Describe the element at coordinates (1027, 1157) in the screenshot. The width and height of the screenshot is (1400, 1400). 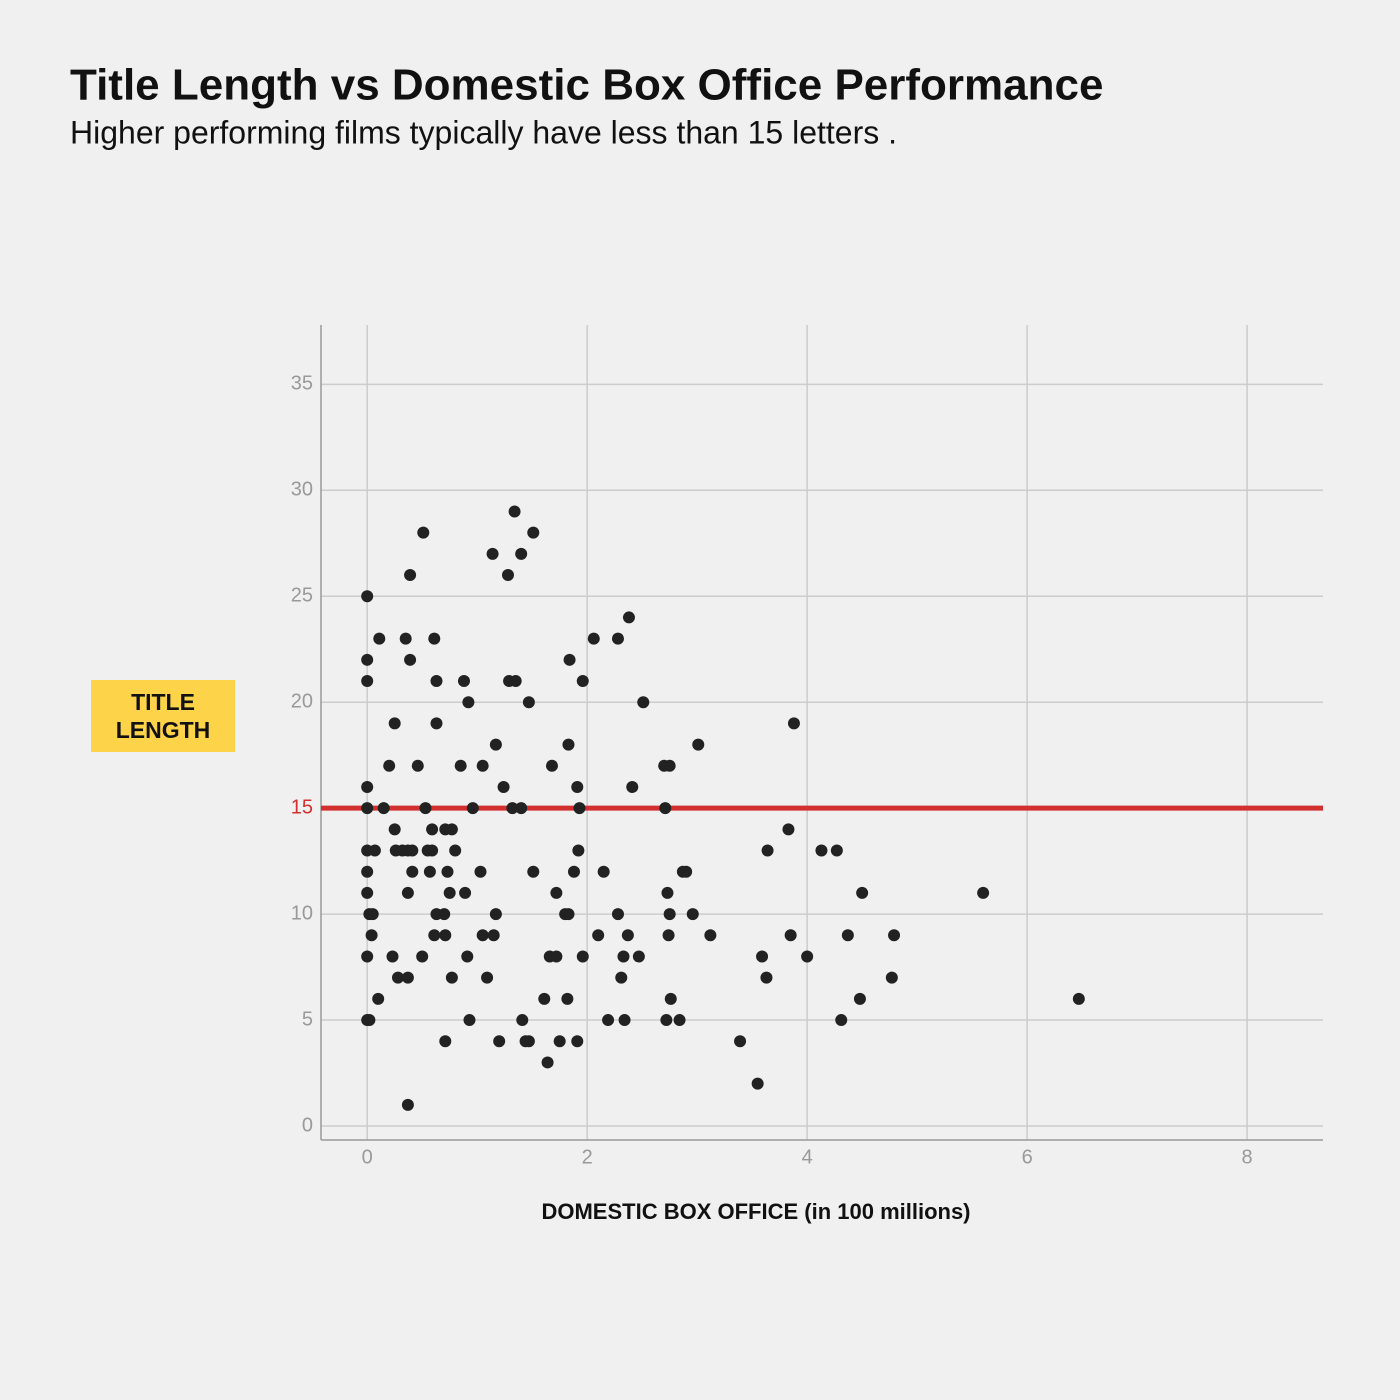
I see `x-tick-label: 6` at that location.